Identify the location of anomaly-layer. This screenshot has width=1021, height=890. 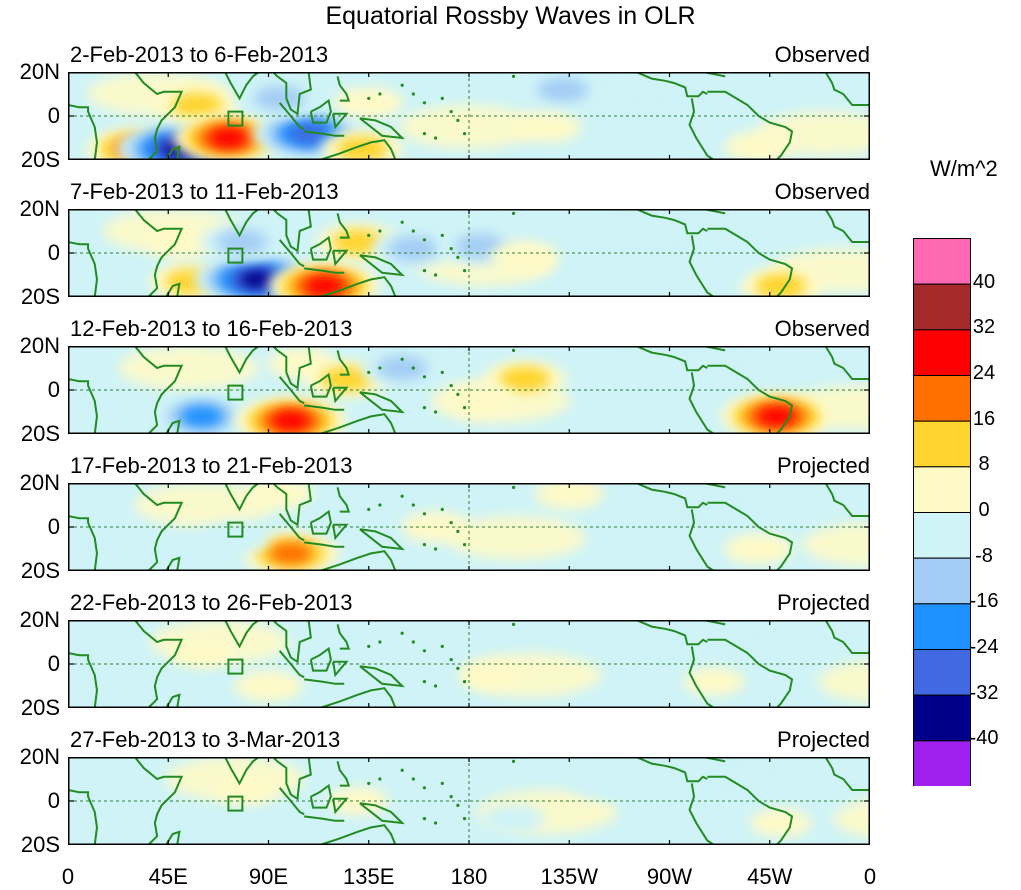
(494, 390).